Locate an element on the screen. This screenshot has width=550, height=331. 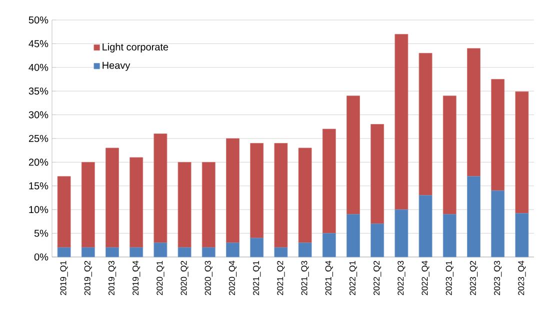
x-tick-label: 2019_Q3 is located at coordinates (112, 278).